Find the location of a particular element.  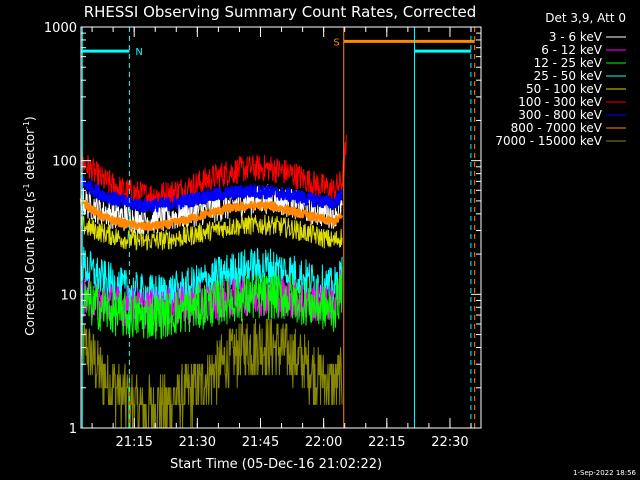

legend-label-8: 7000 - 15000 keV is located at coordinates (548, 141).